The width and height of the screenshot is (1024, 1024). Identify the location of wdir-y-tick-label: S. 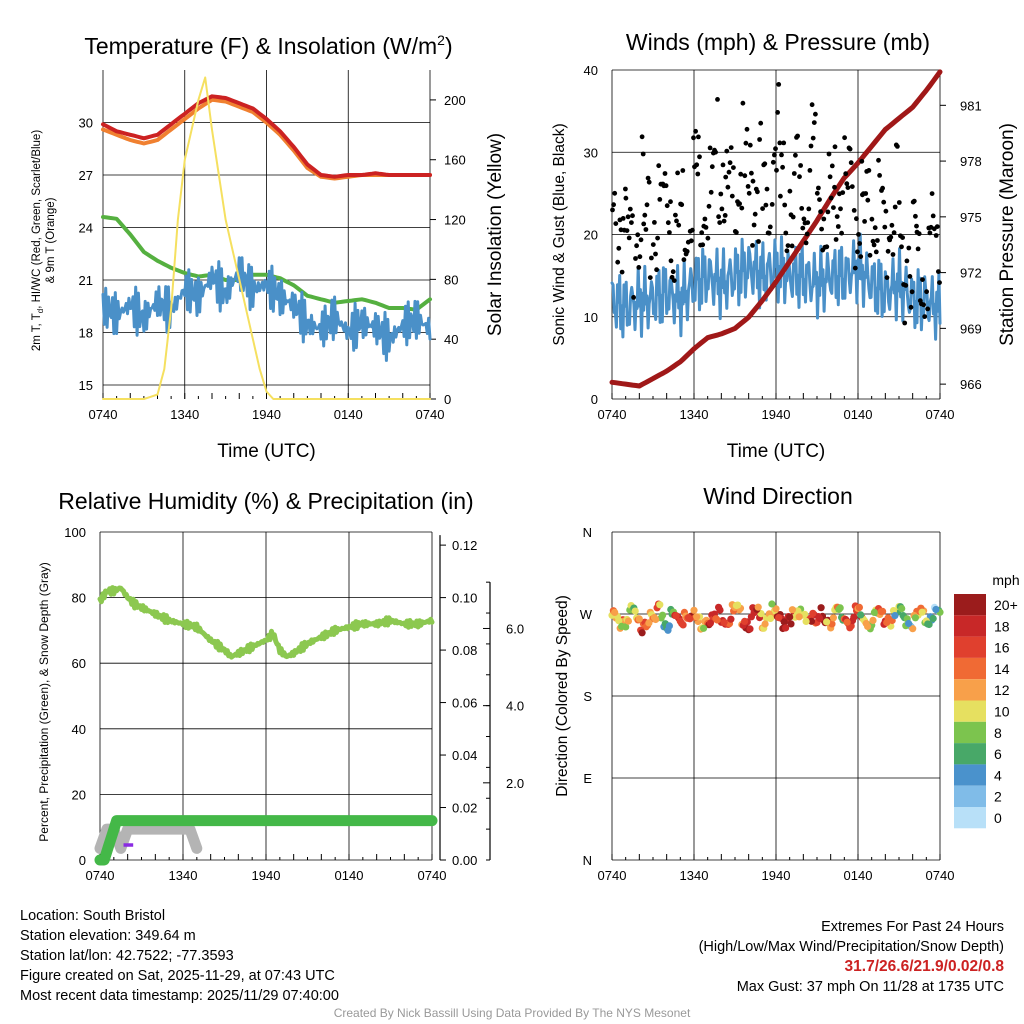
(587, 696).